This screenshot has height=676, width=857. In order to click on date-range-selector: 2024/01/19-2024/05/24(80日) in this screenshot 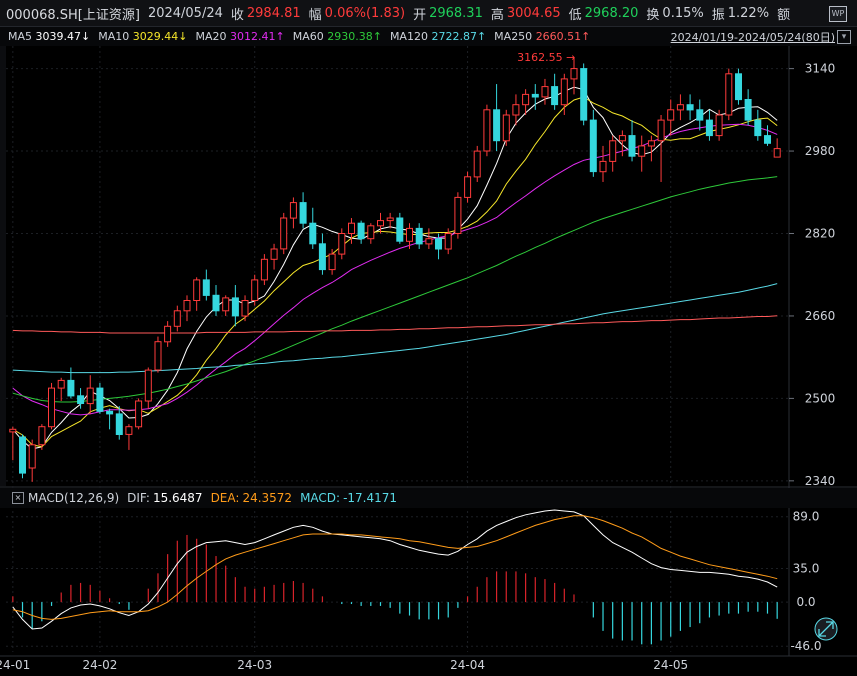, I will do `click(752, 37)`.